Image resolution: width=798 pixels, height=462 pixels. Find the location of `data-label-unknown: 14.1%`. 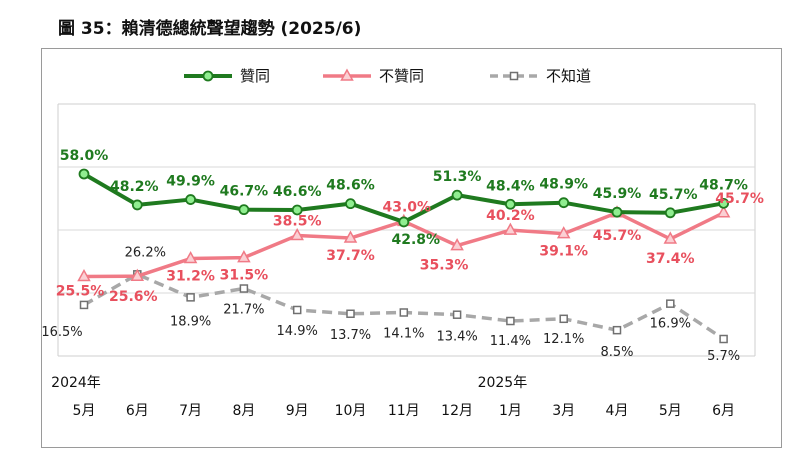

data-label-unknown: 14.1% is located at coordinates (403, 333).